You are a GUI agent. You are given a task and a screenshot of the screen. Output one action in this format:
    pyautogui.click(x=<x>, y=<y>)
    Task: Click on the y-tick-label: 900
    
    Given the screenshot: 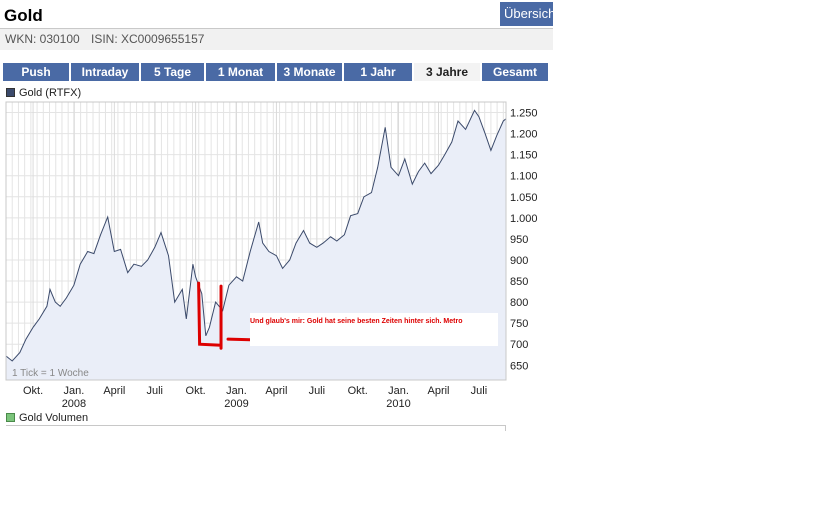 What is the action you would take?
    pyautogui.click(x=519, y=261)
    